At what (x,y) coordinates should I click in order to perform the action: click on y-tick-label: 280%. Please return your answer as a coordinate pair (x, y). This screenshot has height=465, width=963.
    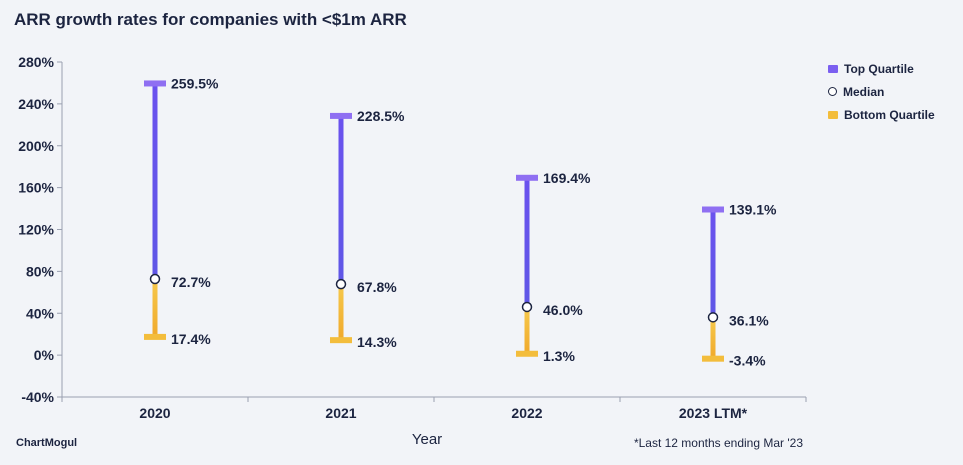
    Looking at the image, I should click on (36, 62).